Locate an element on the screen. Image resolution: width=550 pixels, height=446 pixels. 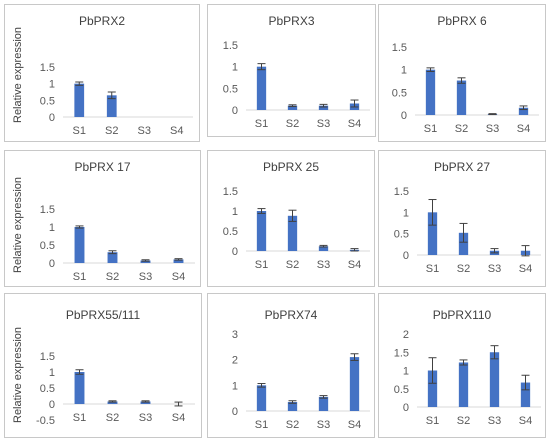
chart-plot: 0 1 2 3 S1 S2 S3 S4 is located at coordinates (289, 362).